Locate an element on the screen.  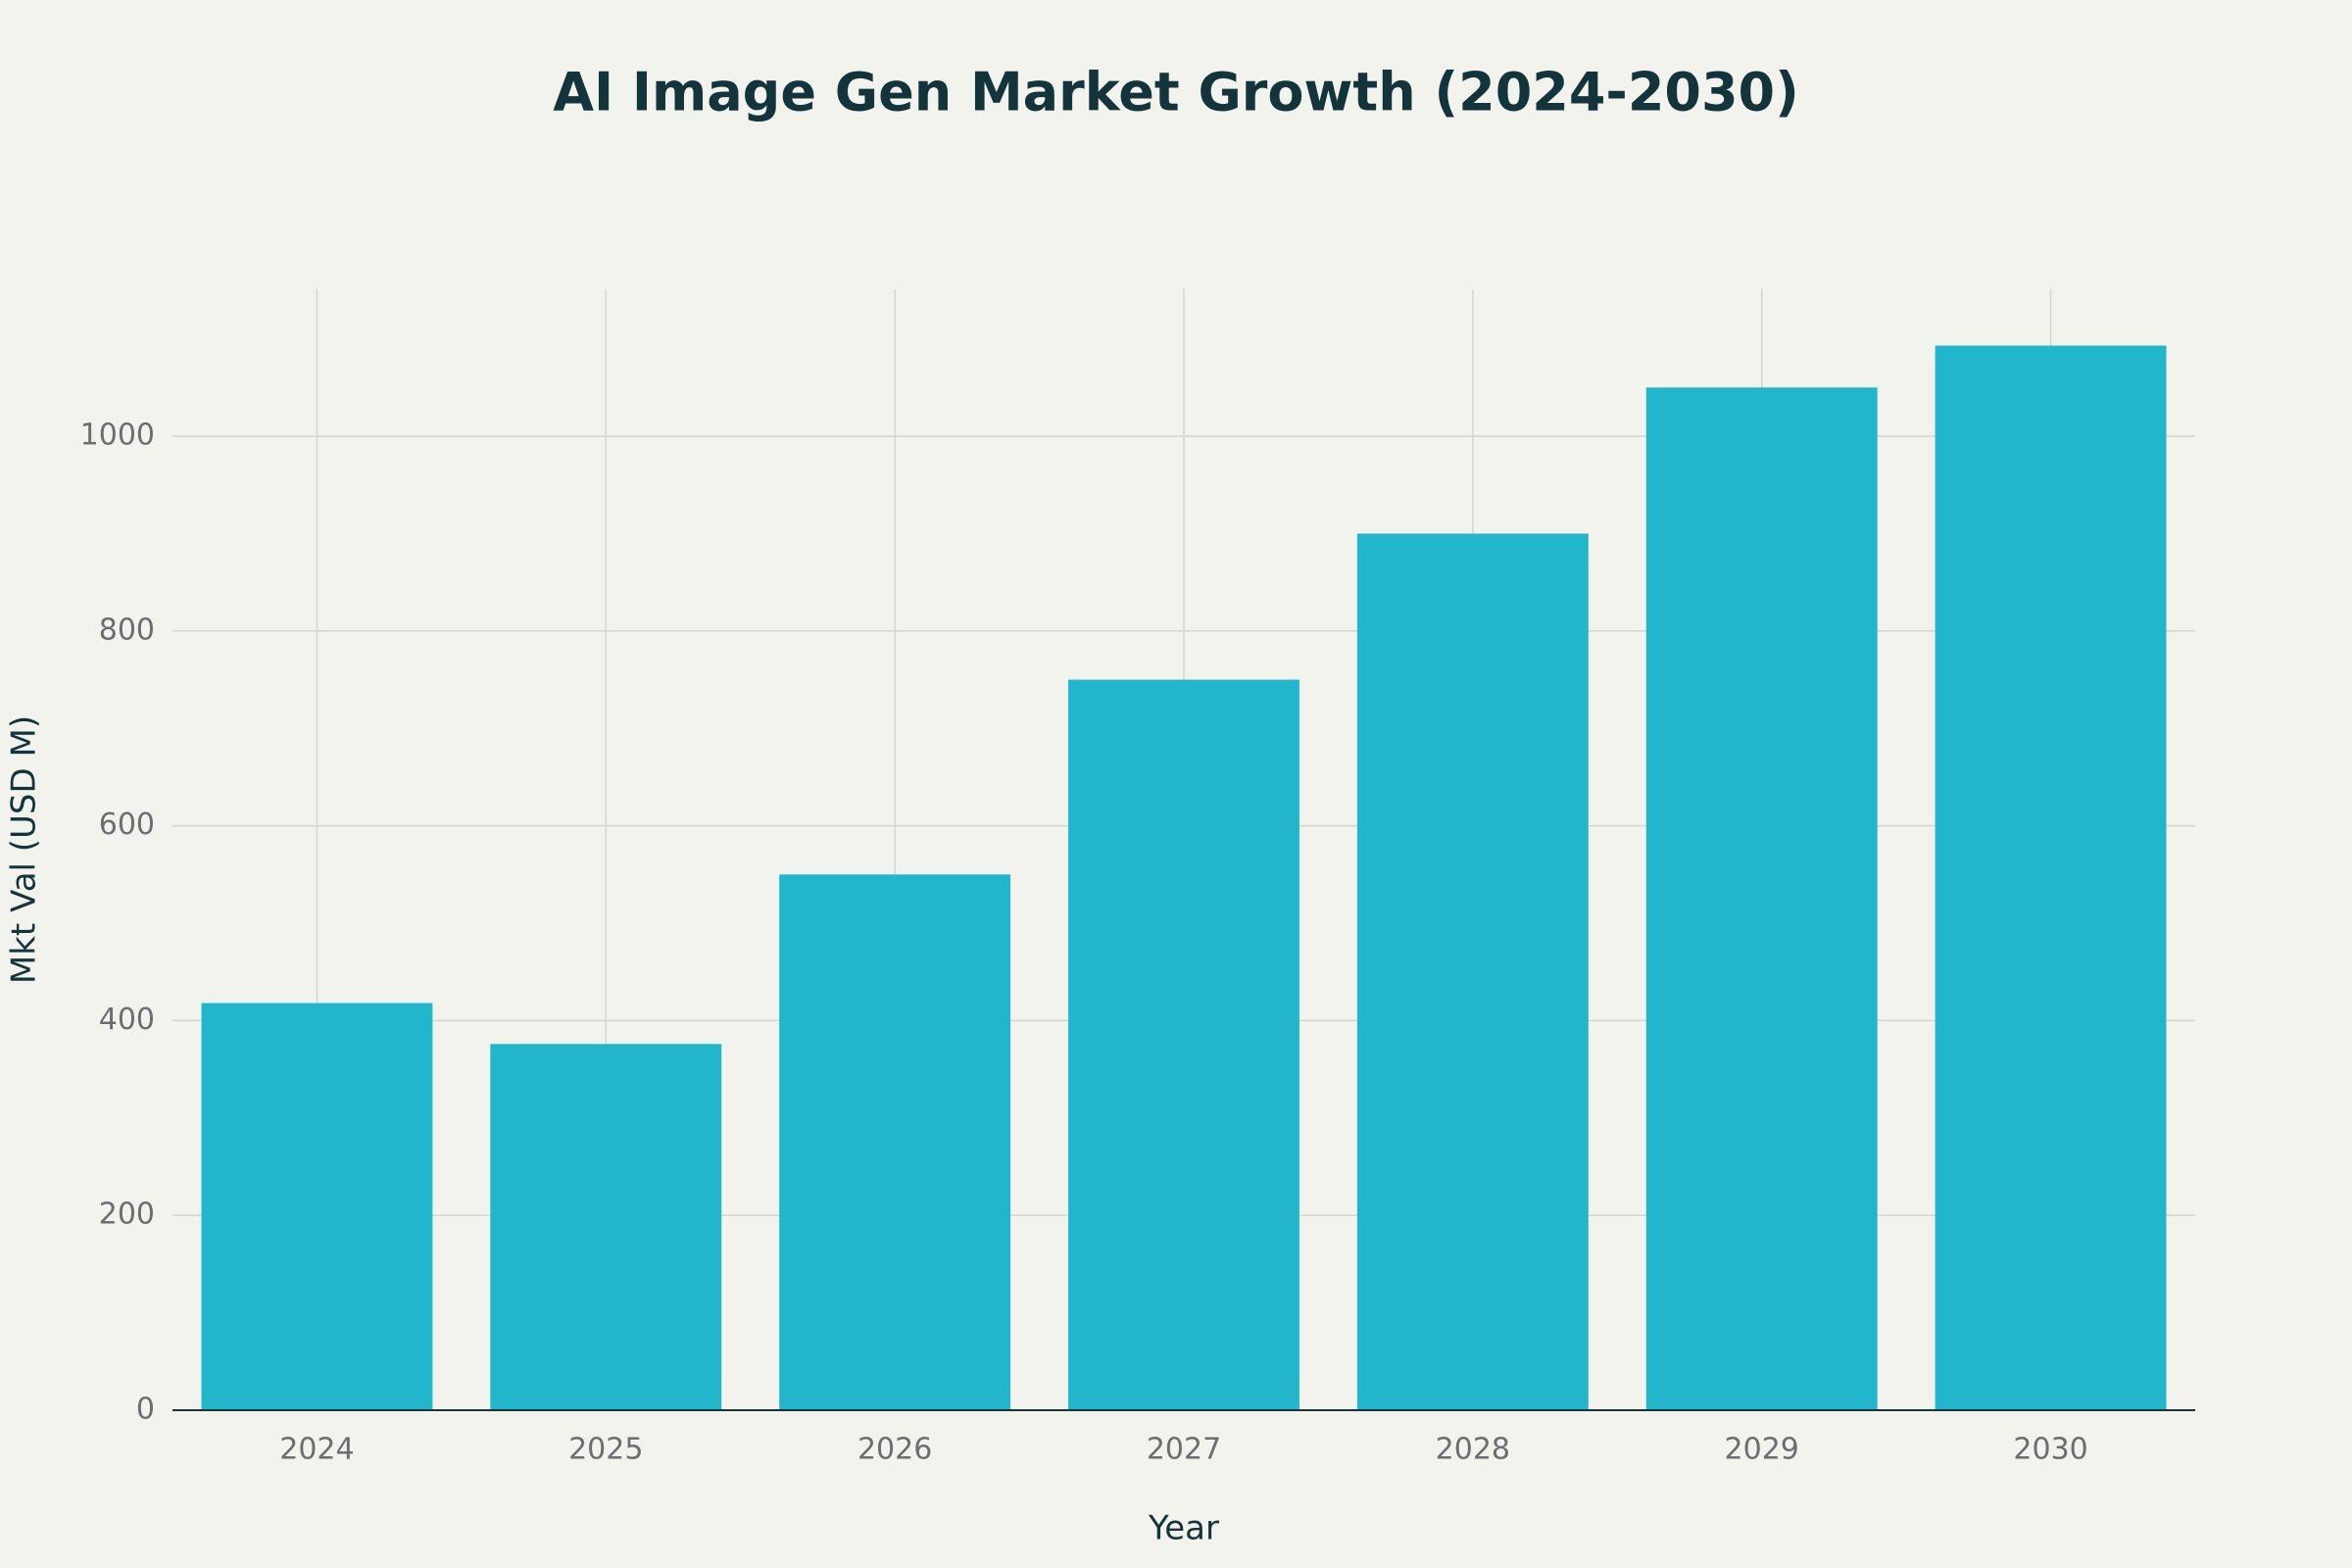
x-tick-label: 2024 is located at coordinates (316, 1450).